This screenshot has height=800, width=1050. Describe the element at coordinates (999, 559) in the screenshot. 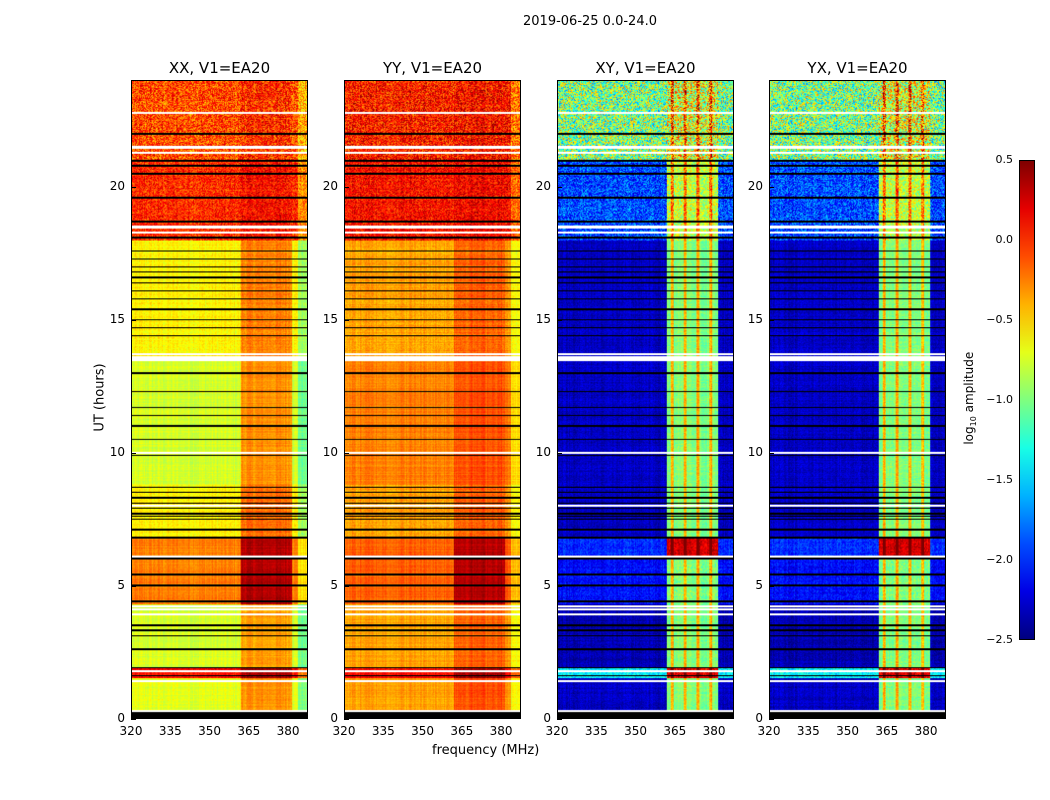

I see `colorbar-tick-label: −2.0` at that location.